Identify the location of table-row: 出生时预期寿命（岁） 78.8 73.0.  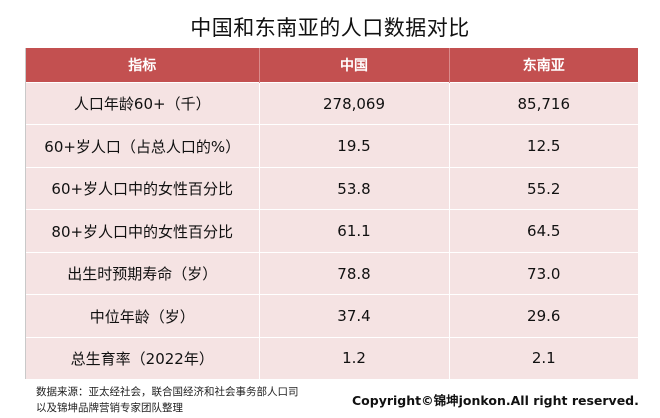
(332, 273).